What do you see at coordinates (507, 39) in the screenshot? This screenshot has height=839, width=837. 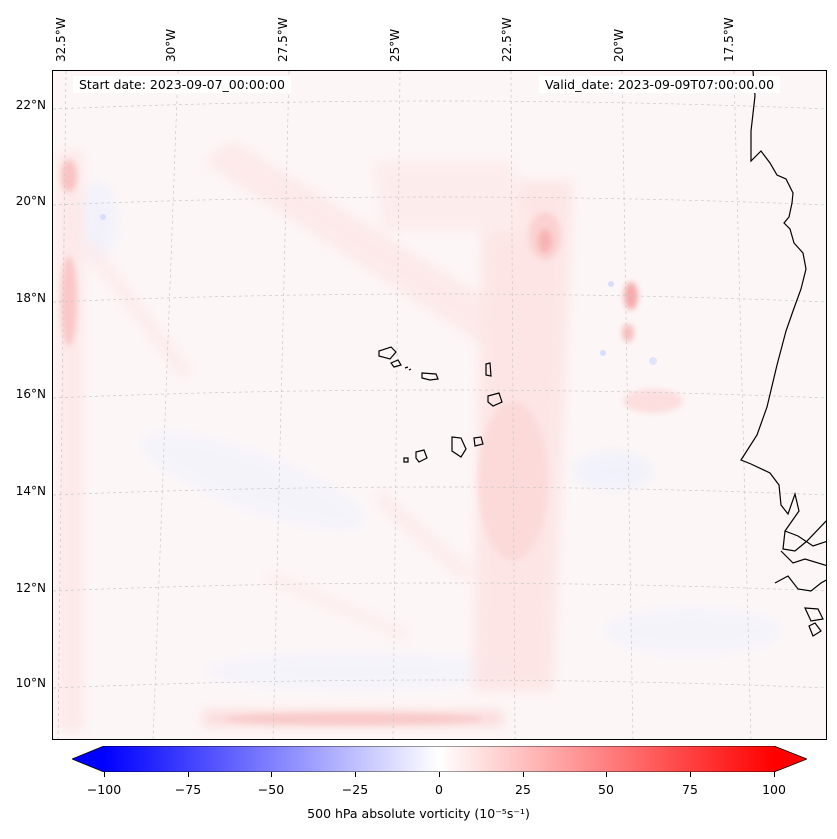 I see `lon-label-22-5w: 22.5°W` at bounding box center [507, 39].